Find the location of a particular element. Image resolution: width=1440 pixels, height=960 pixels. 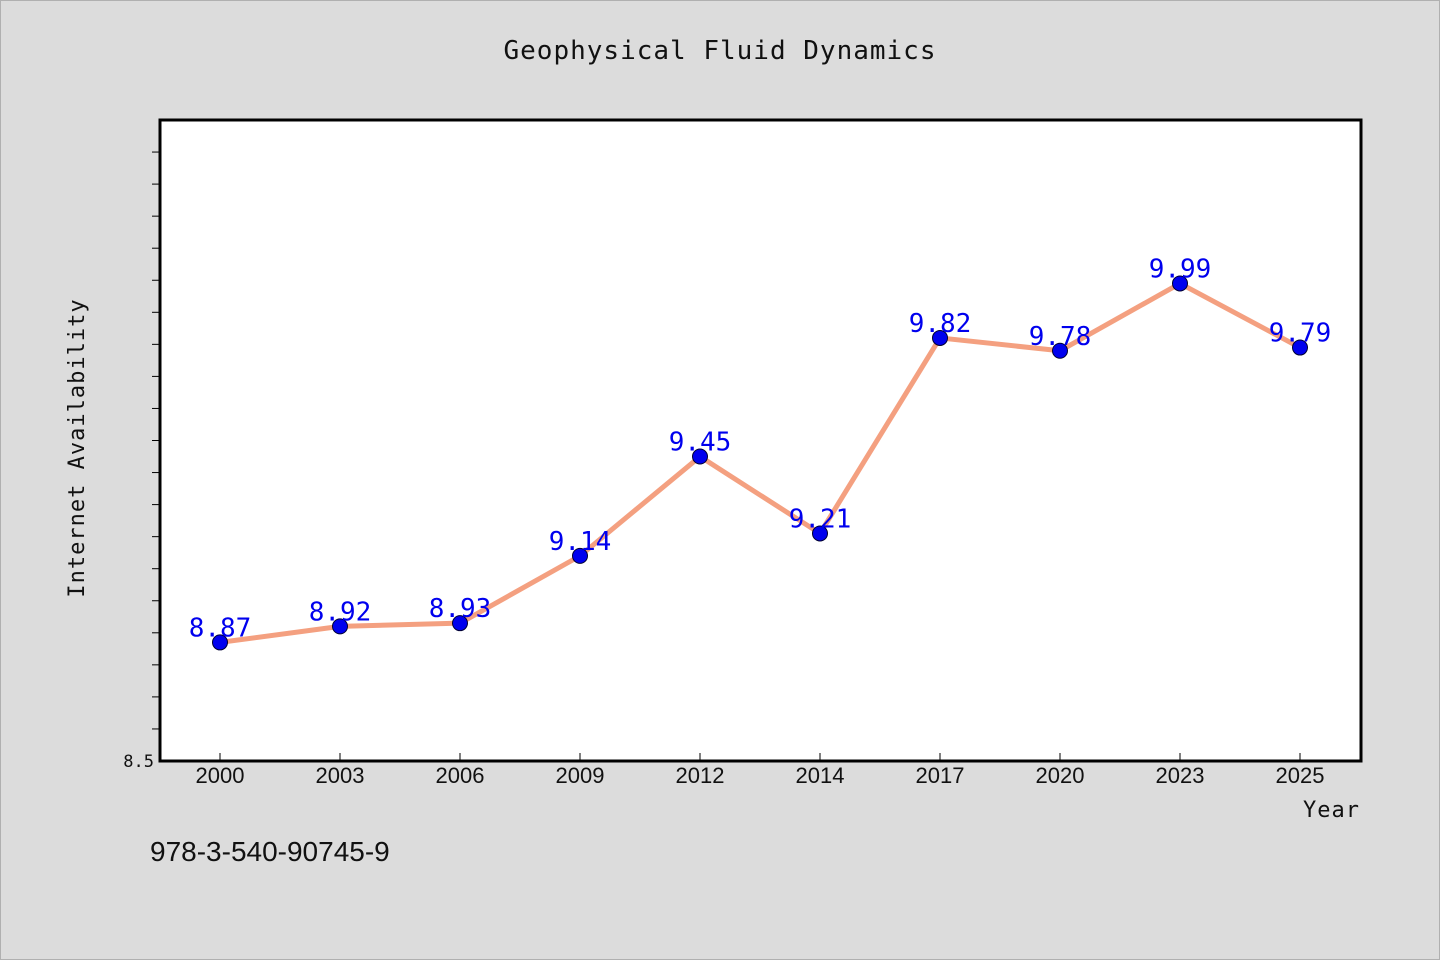

y-axis-label: Internet Availability is located at coordinates (77, 447).